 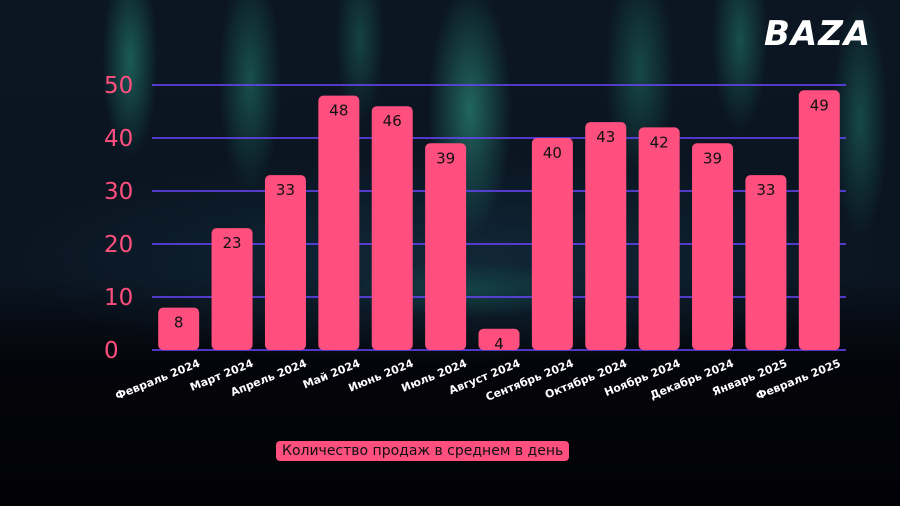 What do you see at coordinates (111, 351) in the screenshot?
I see `y-tick-label: 0` at bounding box center [111, 351].